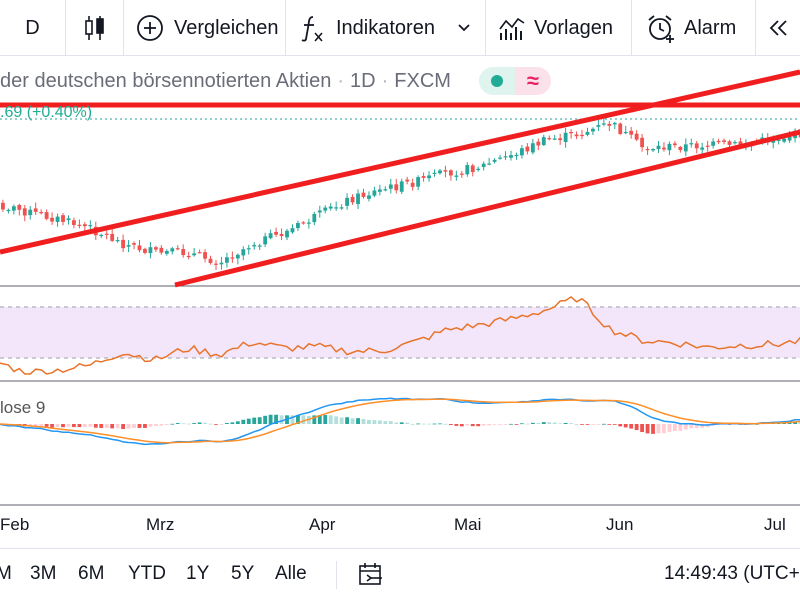 The height and width of the screenshot is (600, 800). Describe the element at coordinates (400, 525) in the screenshot. I see `time-axis: Feb Mrz Apr Mai Jun Jul` at that location.